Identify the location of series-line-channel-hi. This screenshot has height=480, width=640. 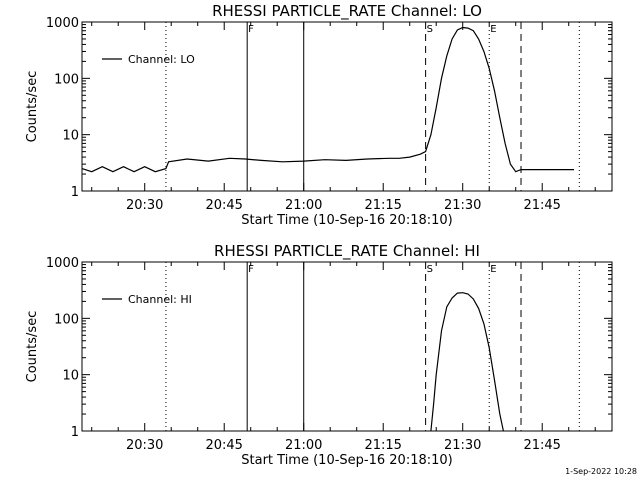
(467, 362).